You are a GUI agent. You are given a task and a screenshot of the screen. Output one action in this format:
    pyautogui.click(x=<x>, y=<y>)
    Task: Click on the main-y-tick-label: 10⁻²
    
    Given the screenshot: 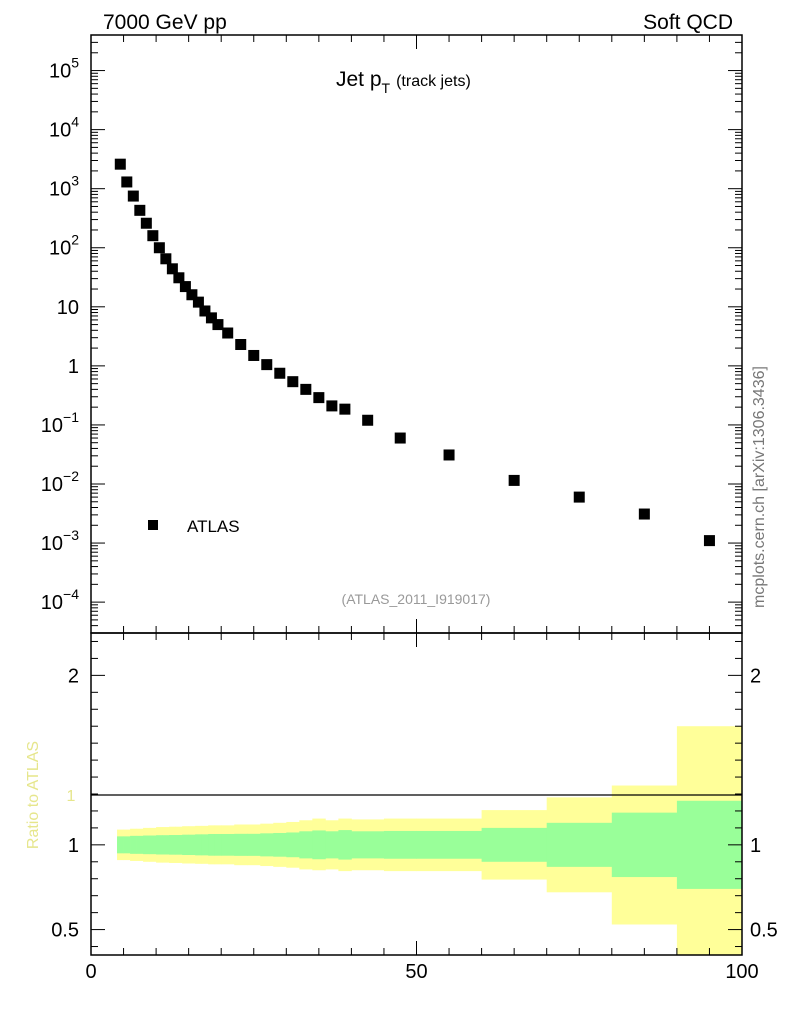 What is the action you would take?
    pyautogui.click(x=60, y=482)
    